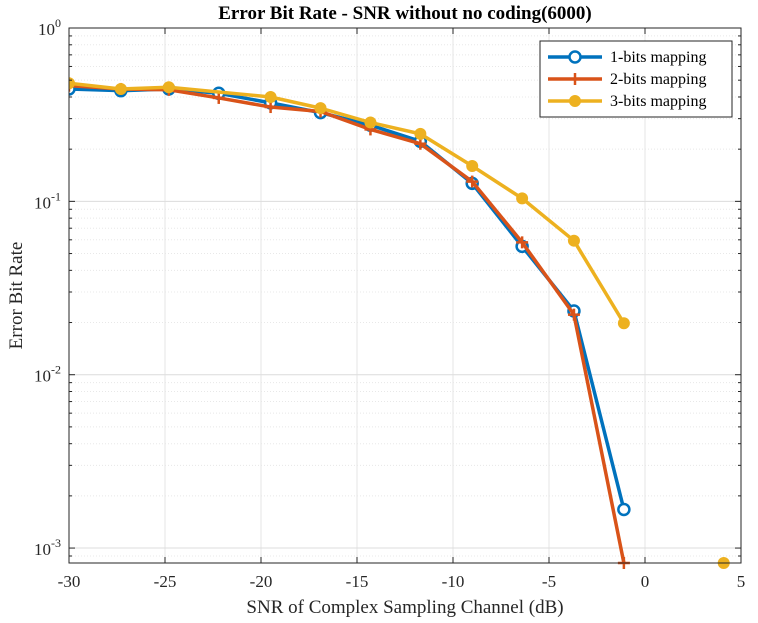 The height and width of the screenshot is (623, 758). I want to click on y-tick-label: 10⁻³, so click(47, 547).